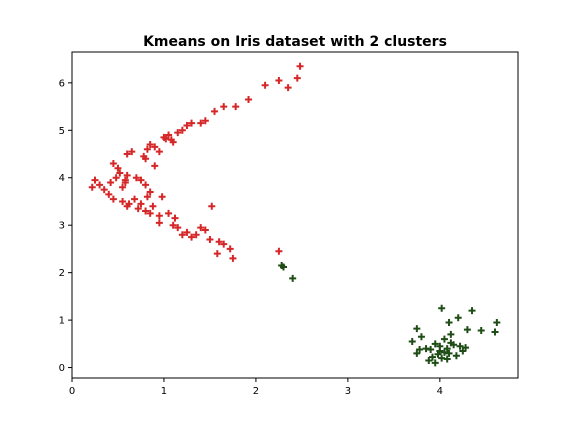  What do you see at coordinates (62, 368) in the screenshot?
I see `y-tick-label: 0` at bounding box center [62, 368].